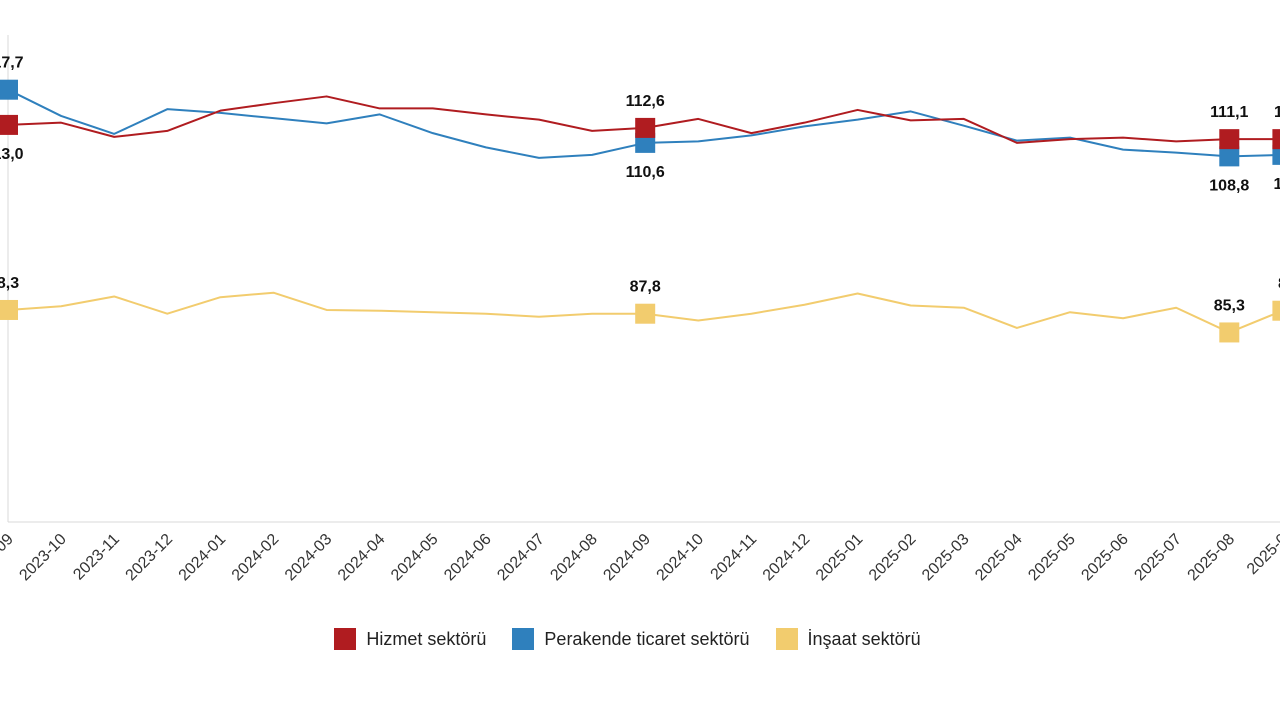 The image size is (1280, 720). I want to click on x-tick-23: 2025-08, so click(1212, 558).